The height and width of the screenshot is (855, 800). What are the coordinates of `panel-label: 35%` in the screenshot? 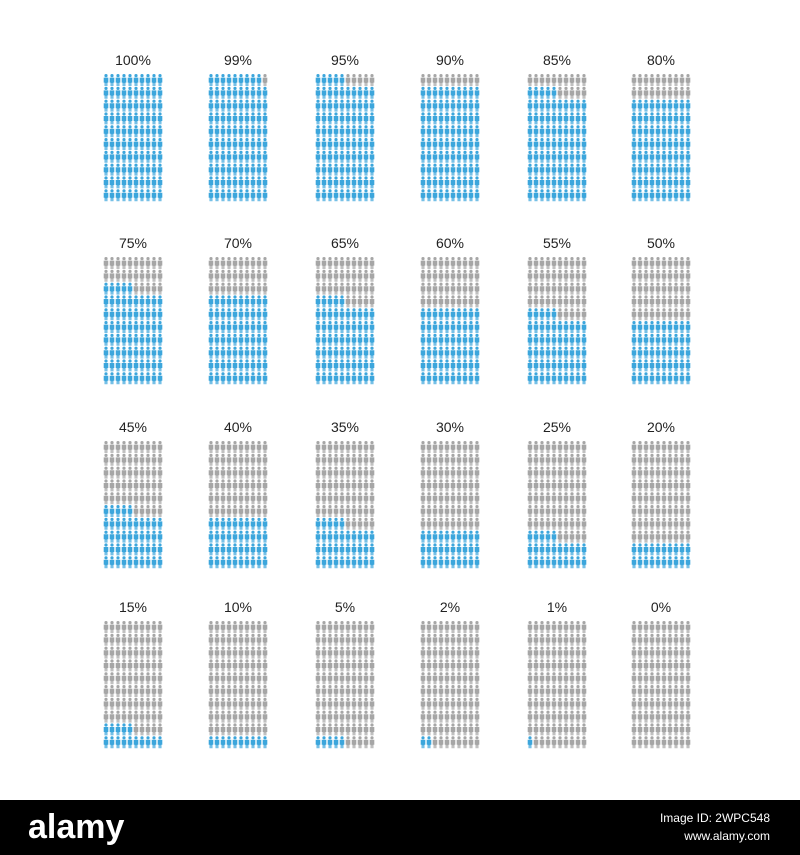 It's located at (345, 427).